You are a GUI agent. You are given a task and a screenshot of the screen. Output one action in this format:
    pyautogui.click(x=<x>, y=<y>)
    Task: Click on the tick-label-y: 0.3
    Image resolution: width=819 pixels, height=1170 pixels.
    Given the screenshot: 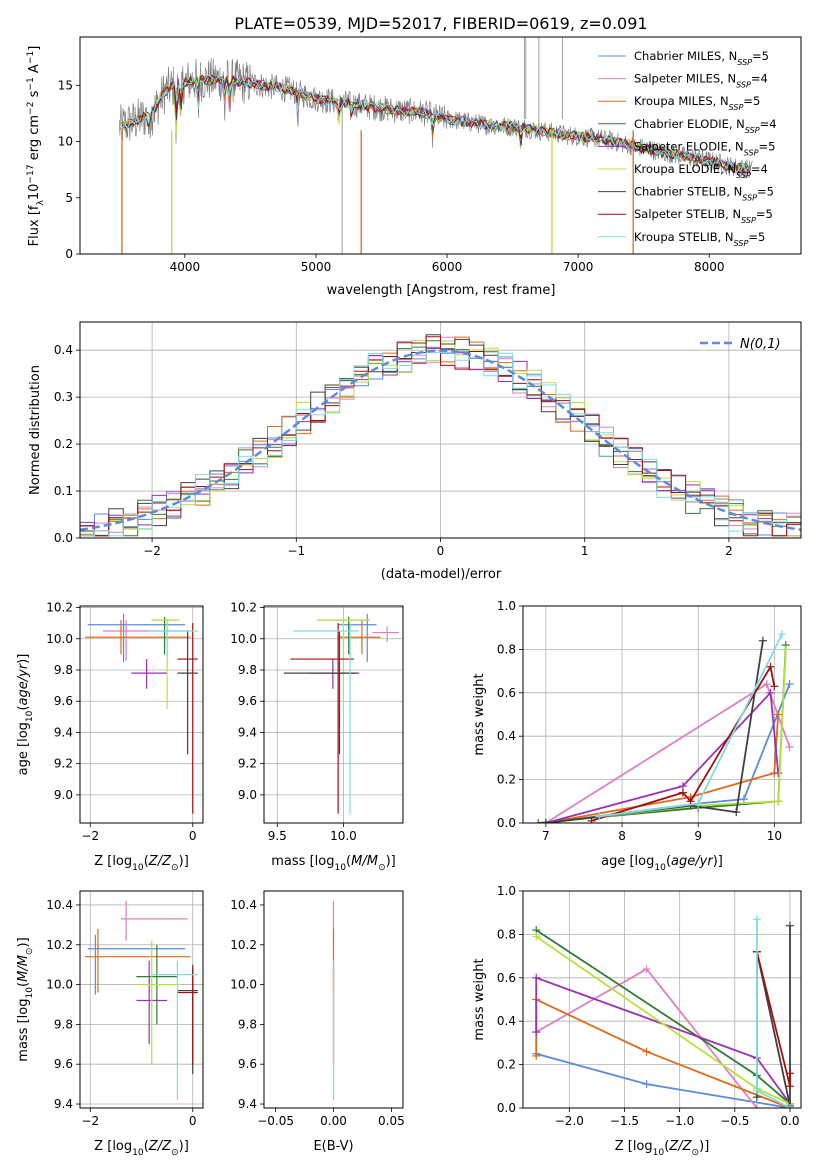 What is the action you would take?
    pyautogui.click(x=63, y=397)
    